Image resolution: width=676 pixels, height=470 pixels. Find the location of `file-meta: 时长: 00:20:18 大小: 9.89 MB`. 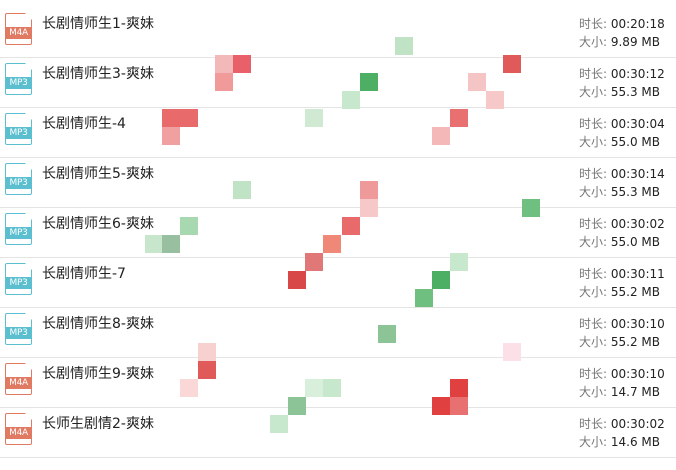

file-meta: 时长: 00:20:18 大小: 9.89 MB is located at coordinates (622, 33).